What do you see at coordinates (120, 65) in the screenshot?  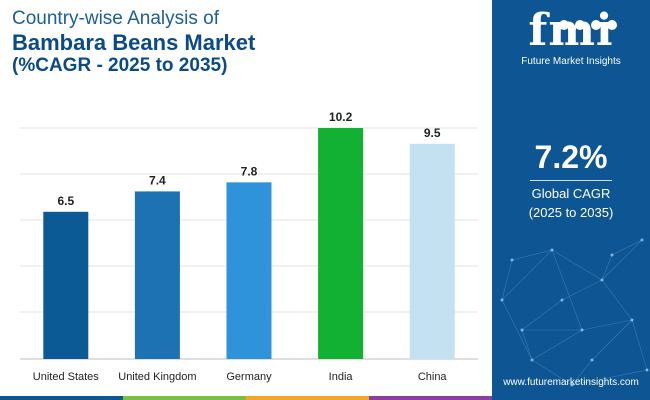 I see `title-line-3: (%CAGR - 2025 to 2035)` at bounding box center [120, 65].